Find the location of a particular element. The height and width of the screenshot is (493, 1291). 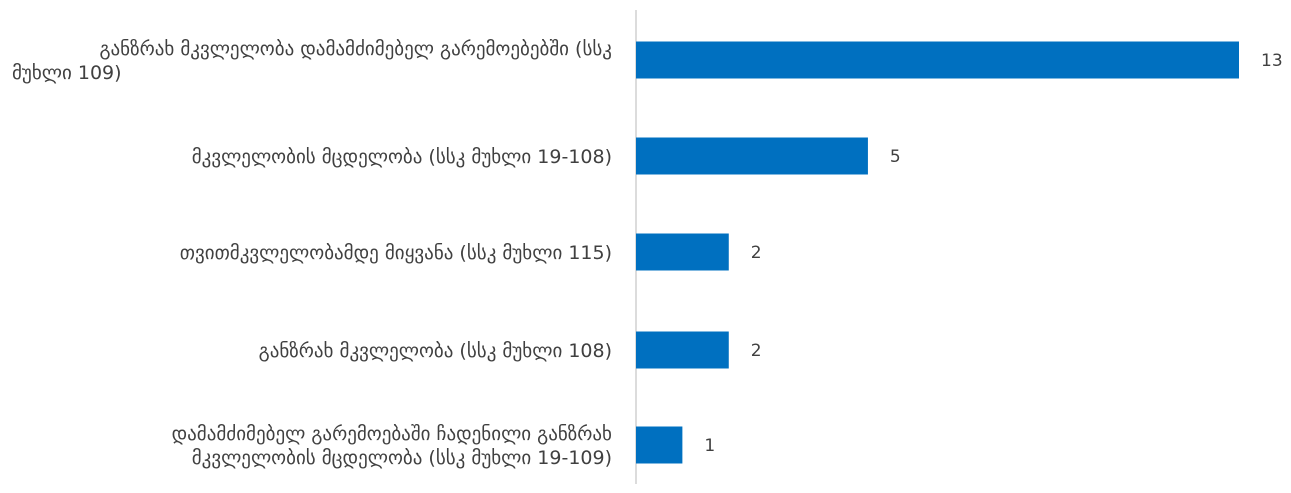

value-label-4: 2 is located at coordinates (756, 351).